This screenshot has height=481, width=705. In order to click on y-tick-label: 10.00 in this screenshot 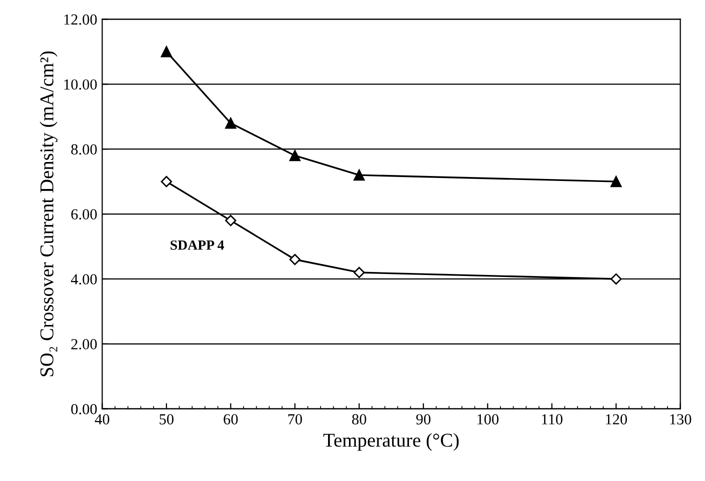, I will do `click(80, 84)`.